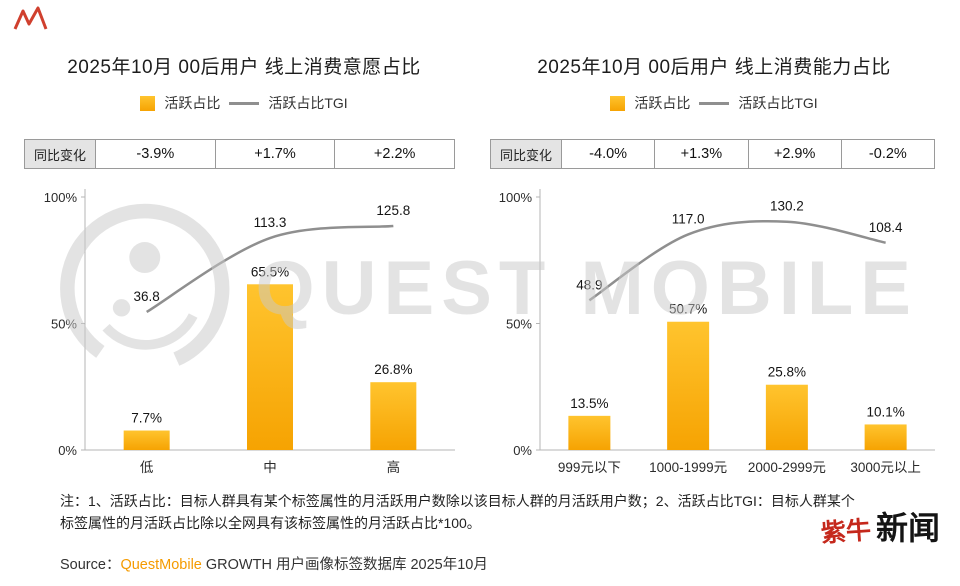 The height and width of the screenshot is (586, 960). I want to click on ziniu-logo-red-text: 紫牛, so click(846, 531).